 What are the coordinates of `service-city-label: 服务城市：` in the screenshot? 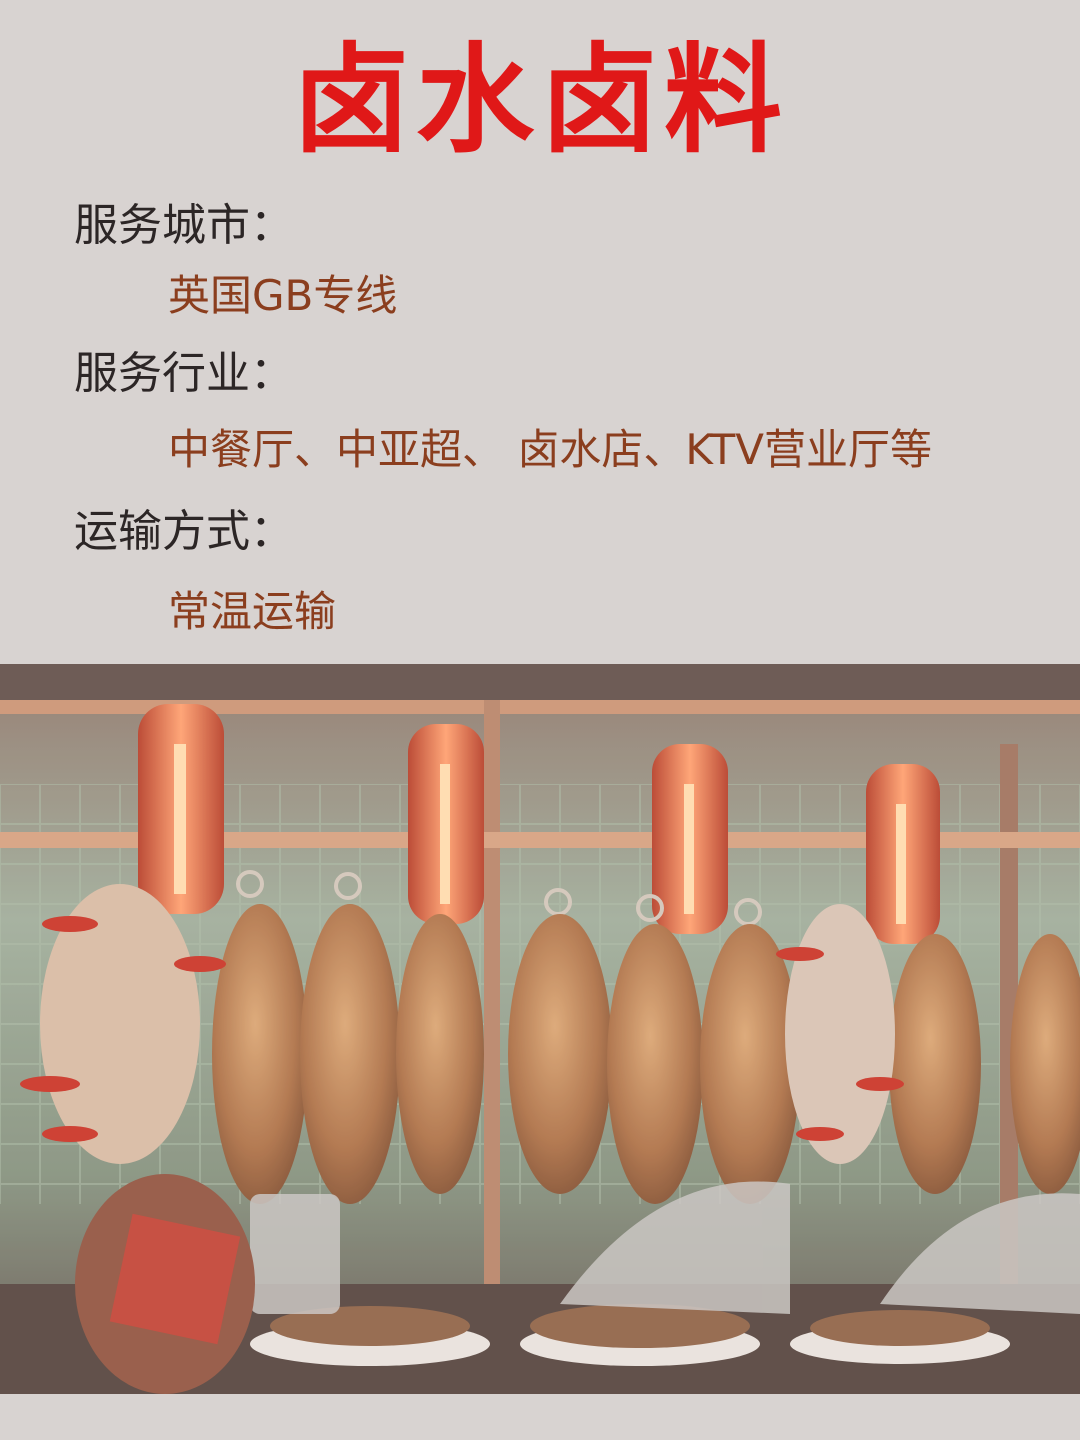 It's located at (184, 225).